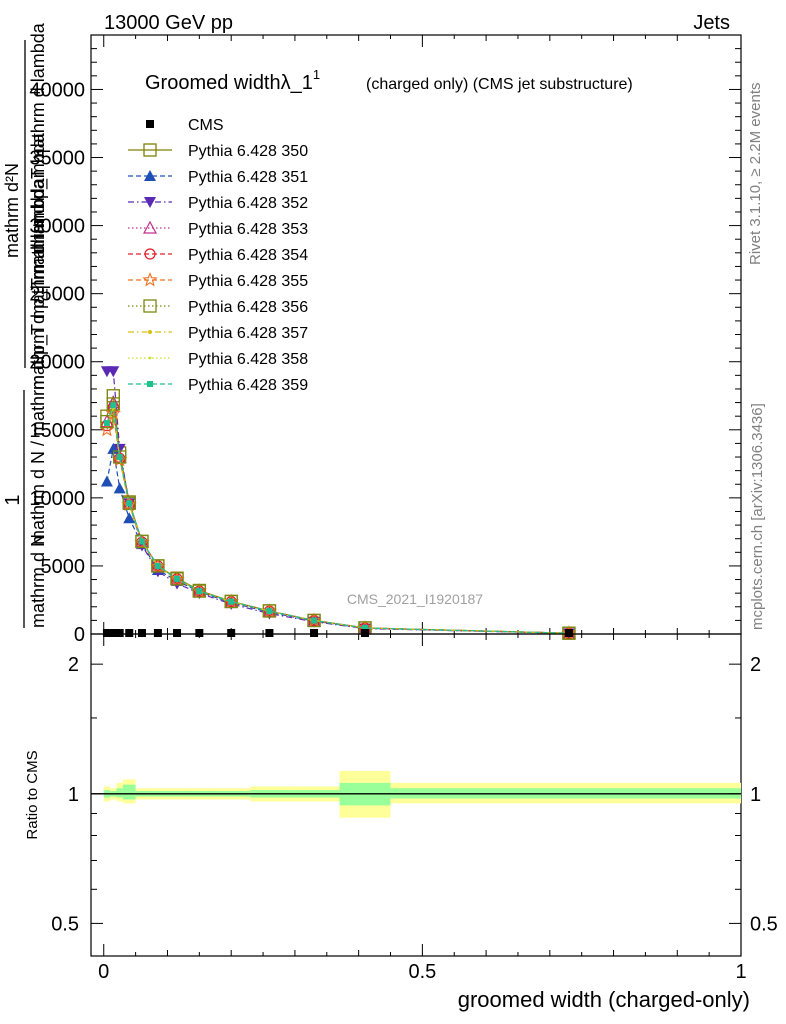  I want to click on legend-label: Pythia 6.428 356, so click(248, 307).